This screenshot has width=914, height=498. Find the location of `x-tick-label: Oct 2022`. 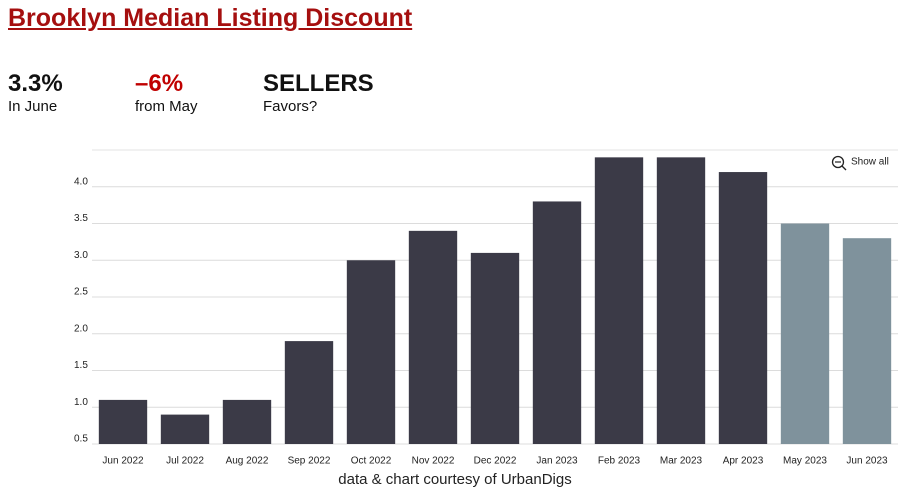

x-tick-label: Oct 2022 is located at coordinates (371, 461).